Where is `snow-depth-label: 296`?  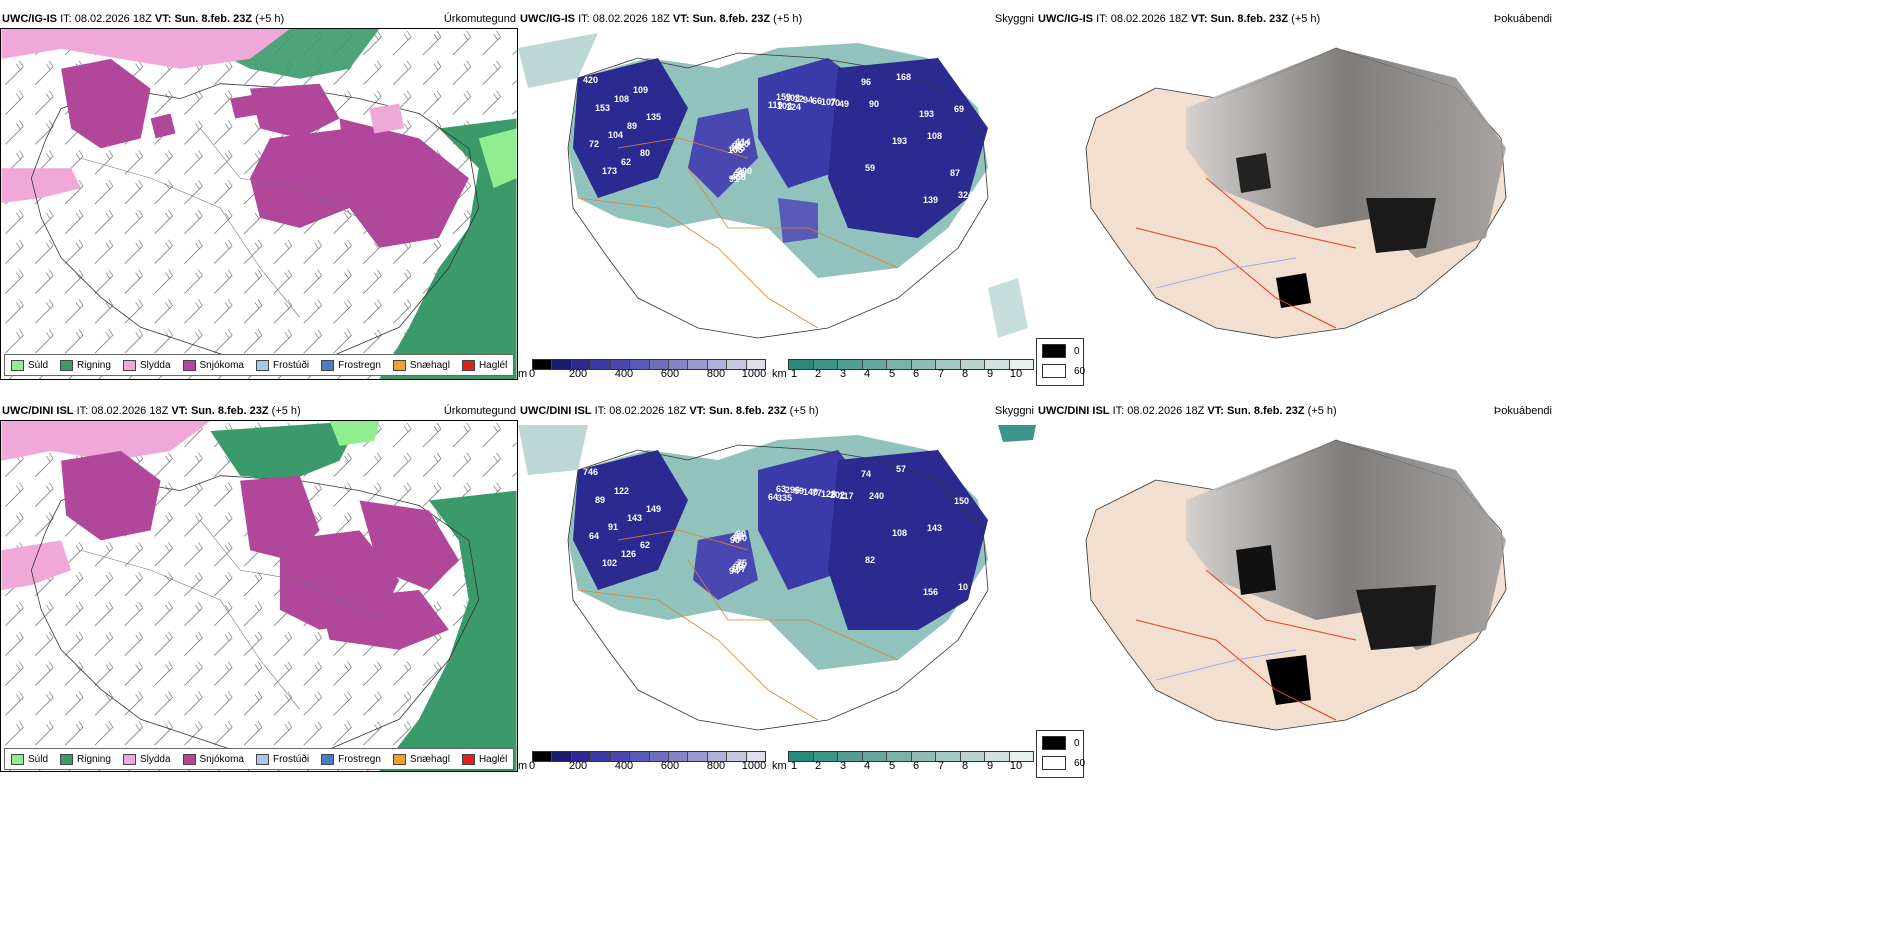 snow-depth-label: 296 is located at coordinates (792, 490).